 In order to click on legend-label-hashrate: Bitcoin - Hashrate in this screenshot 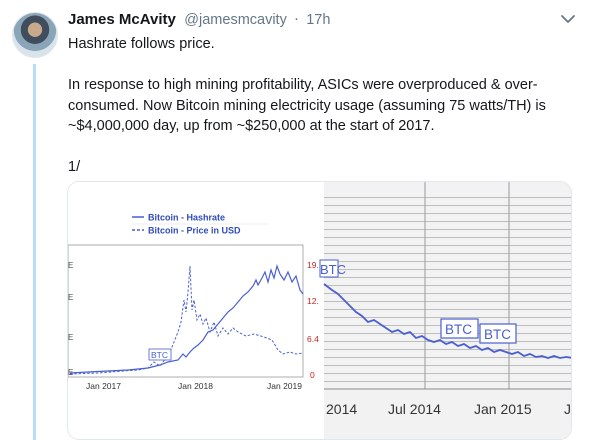, I will do `click(186, 218)`.